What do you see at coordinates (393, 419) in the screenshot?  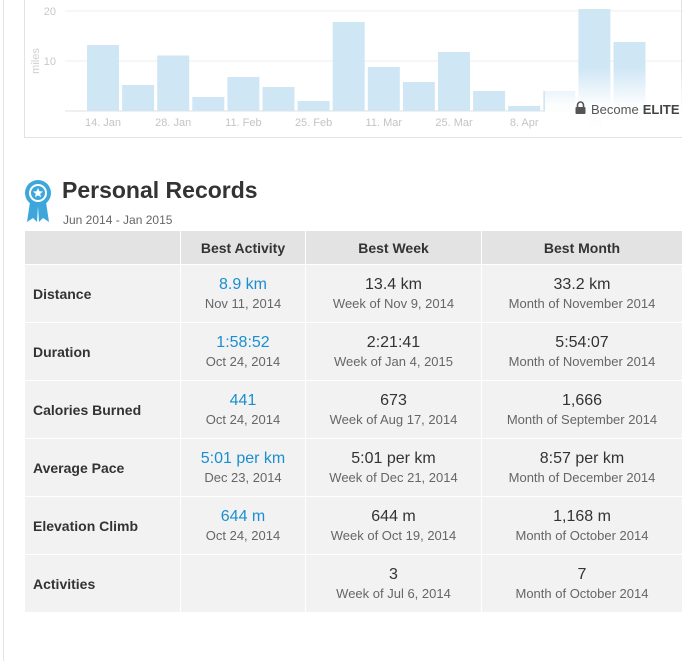 I see `best-week-date: Week of Aug 17, 2014` at bounding box center [393, 419].